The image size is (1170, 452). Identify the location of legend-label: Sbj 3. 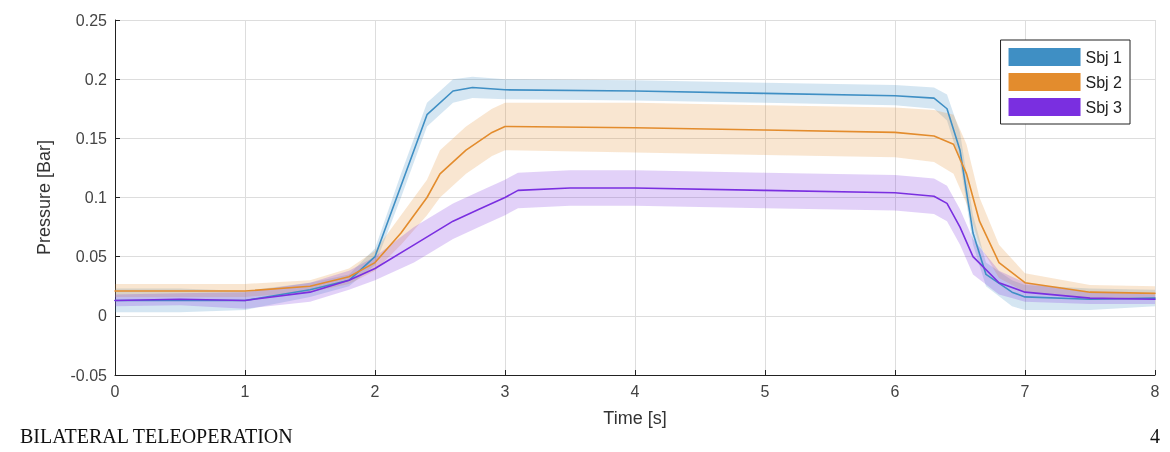
(1104, 107).